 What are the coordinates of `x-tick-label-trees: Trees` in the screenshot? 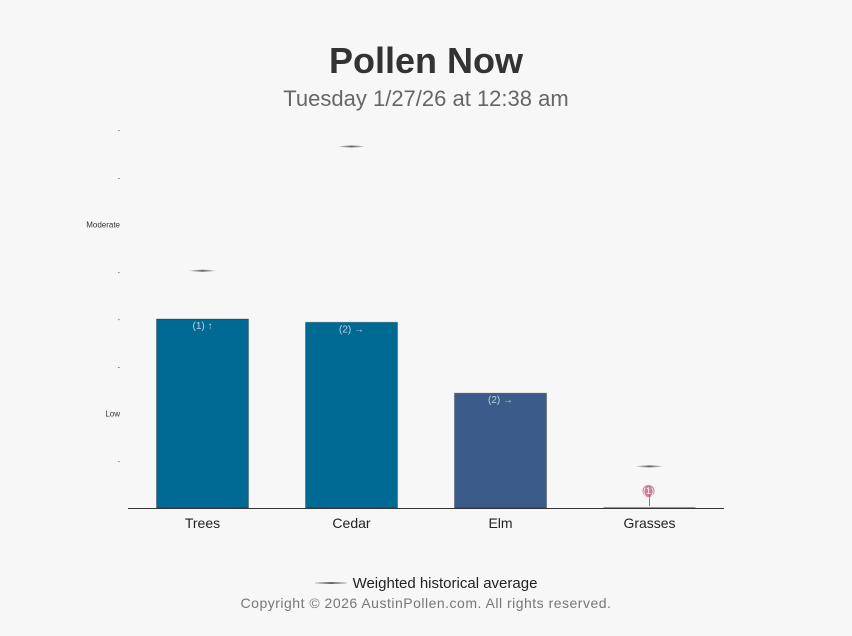 It's located at (202, 523).